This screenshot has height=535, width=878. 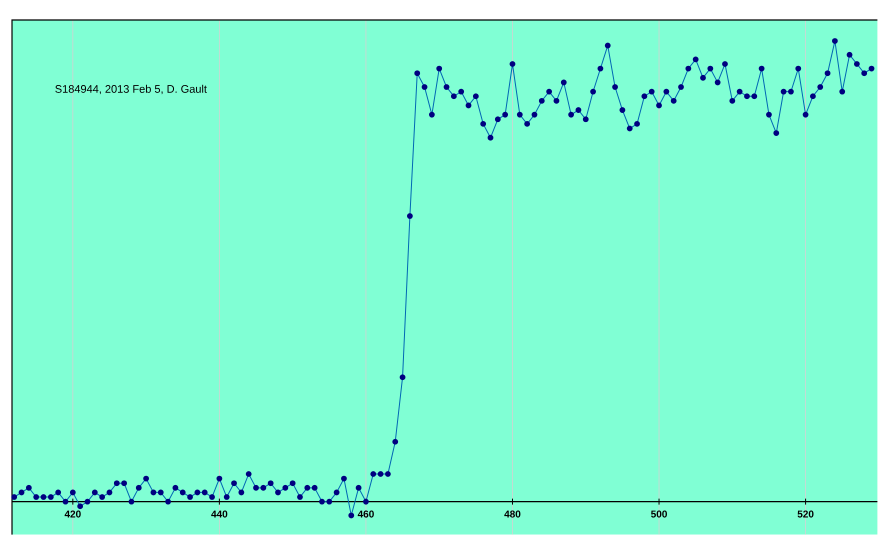 I want to click on annotation: S184944, 2013 Feb 5, D. Gault, so click(x=131, y=89).